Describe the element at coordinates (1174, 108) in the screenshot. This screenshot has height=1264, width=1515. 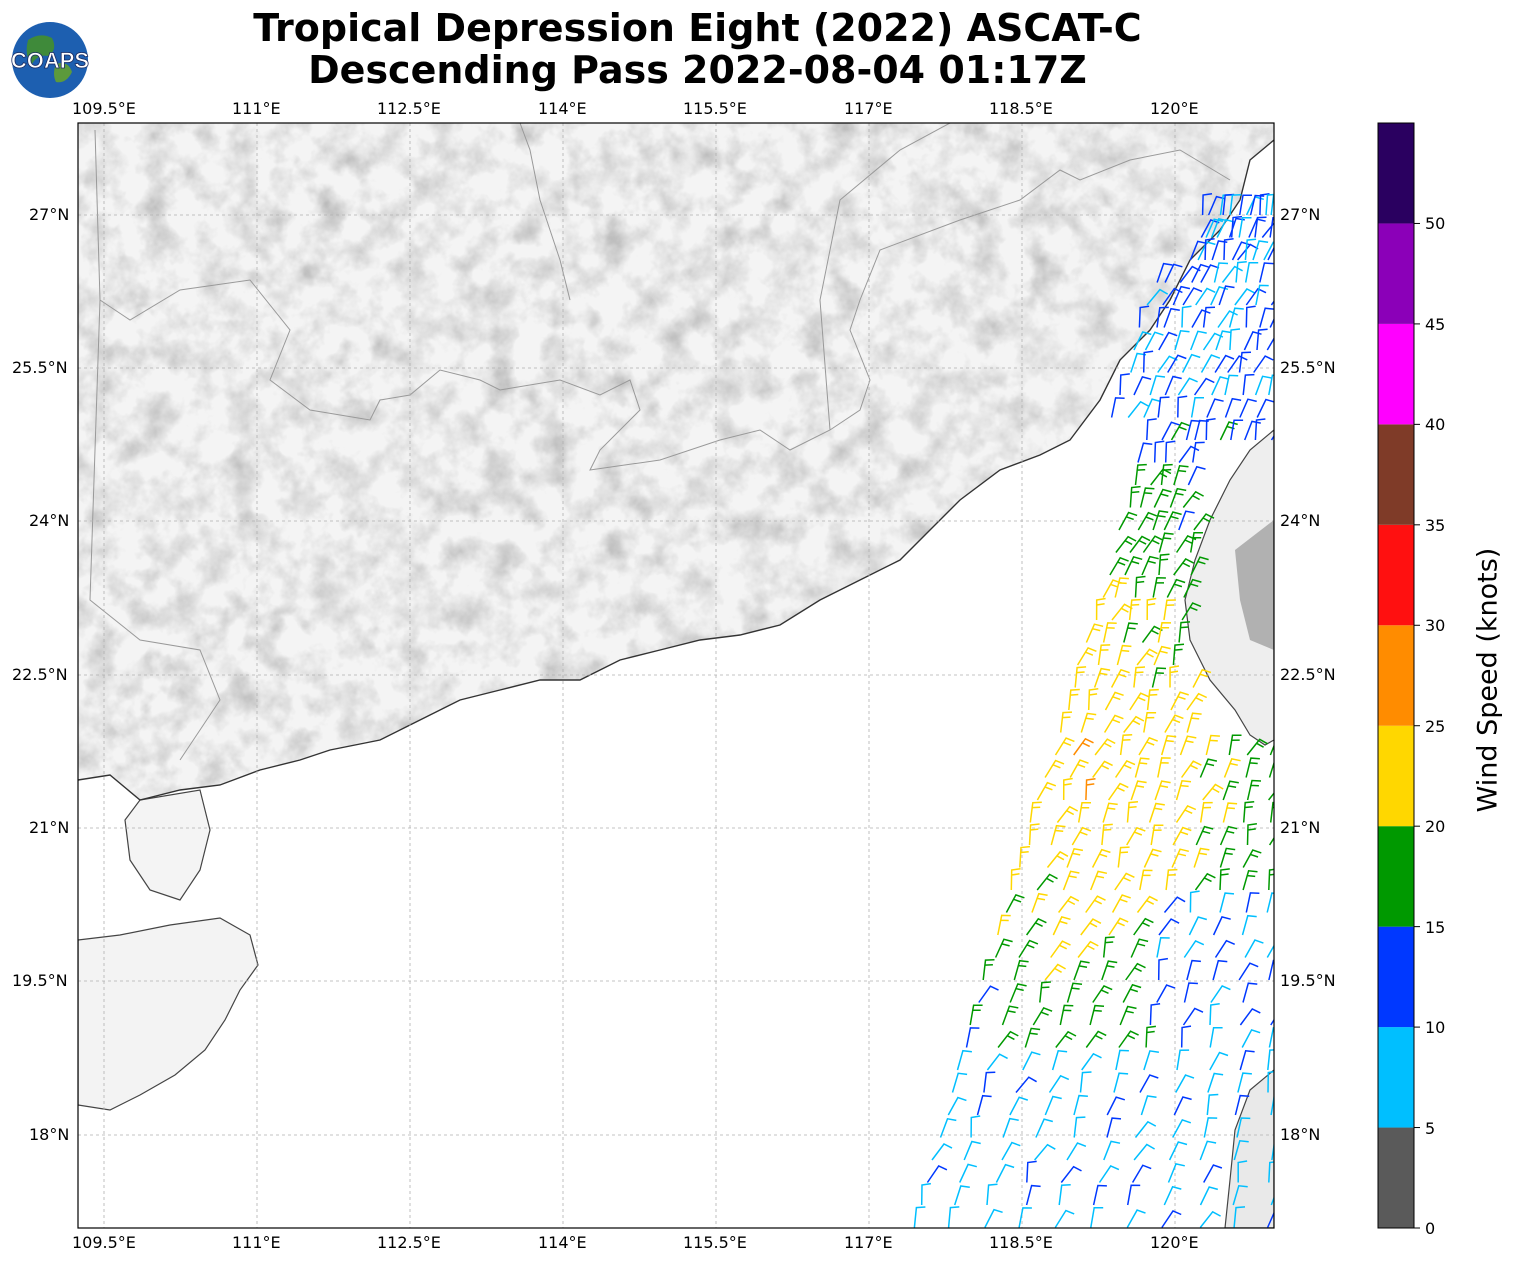
I see `lon-tick-top: 120°E` at that location.